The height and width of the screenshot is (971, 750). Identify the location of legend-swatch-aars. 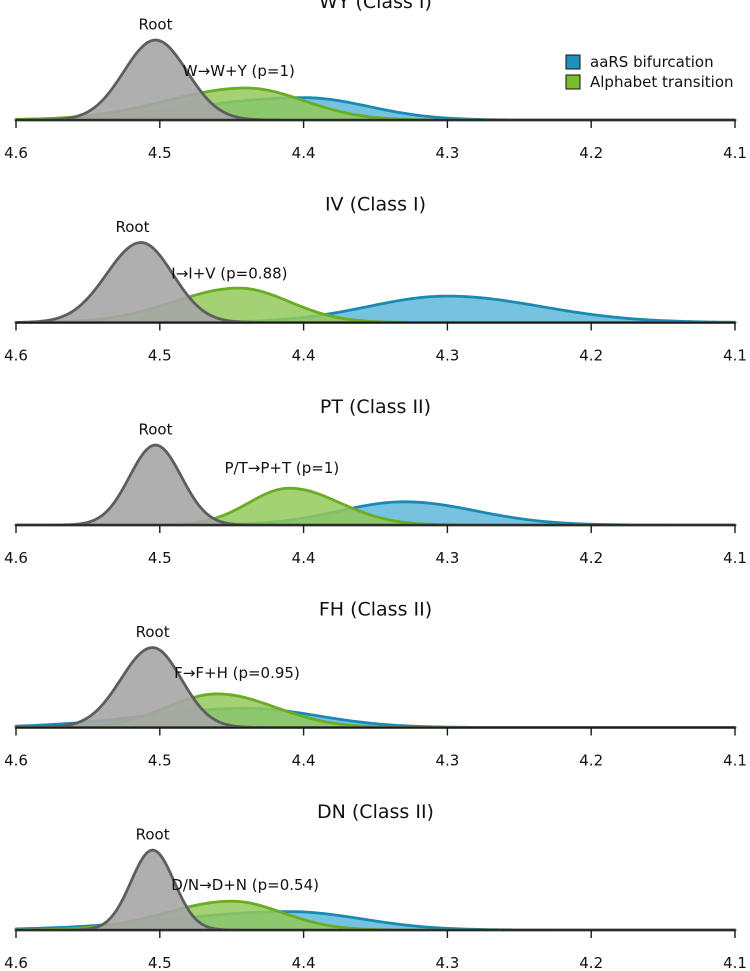
(573, 62).